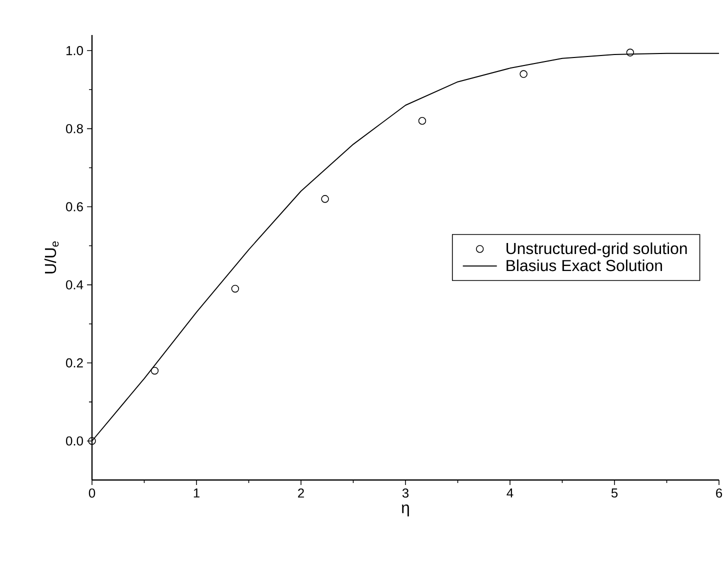  I want to click on x-tick-label: 5, so click(614, 493).